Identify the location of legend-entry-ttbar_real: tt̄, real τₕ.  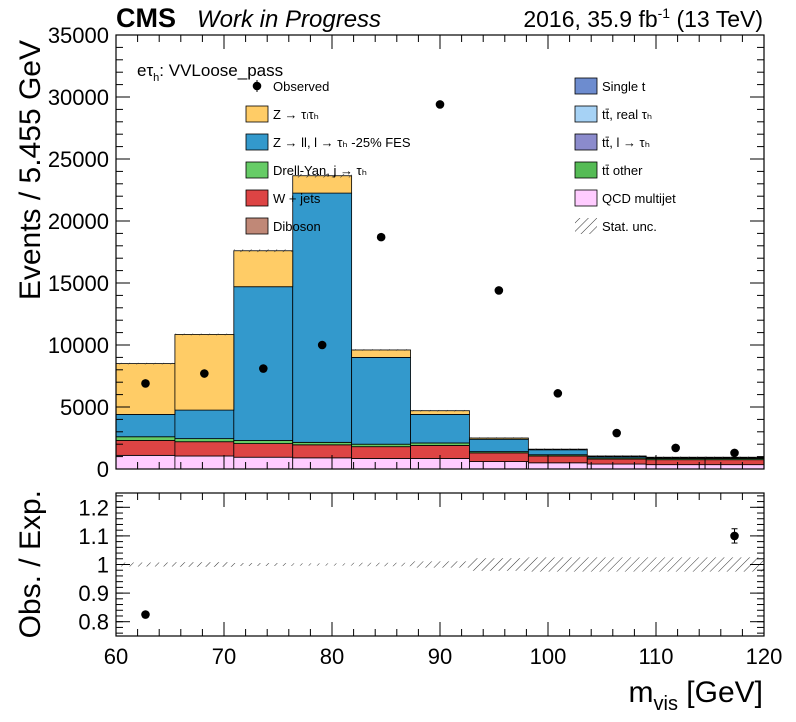
(613, 114).